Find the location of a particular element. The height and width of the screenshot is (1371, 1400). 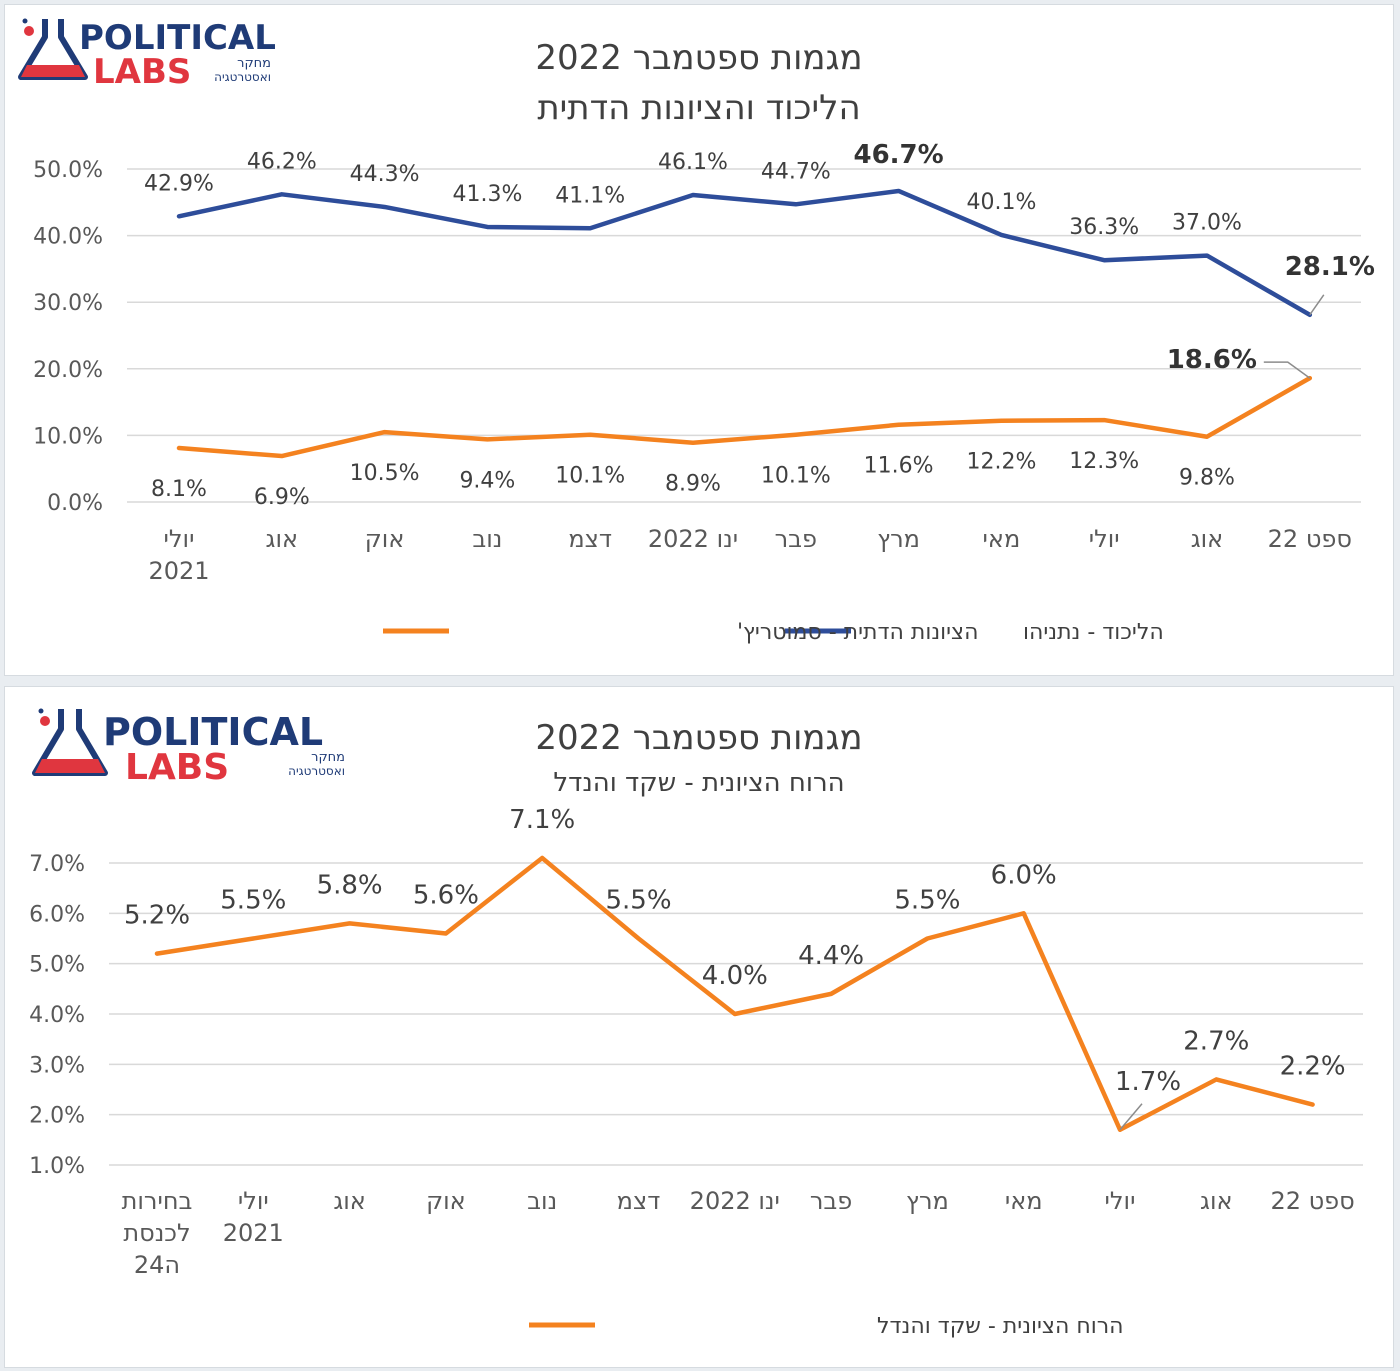

data-label: 9.8% is located at coordinates (1207, 478).